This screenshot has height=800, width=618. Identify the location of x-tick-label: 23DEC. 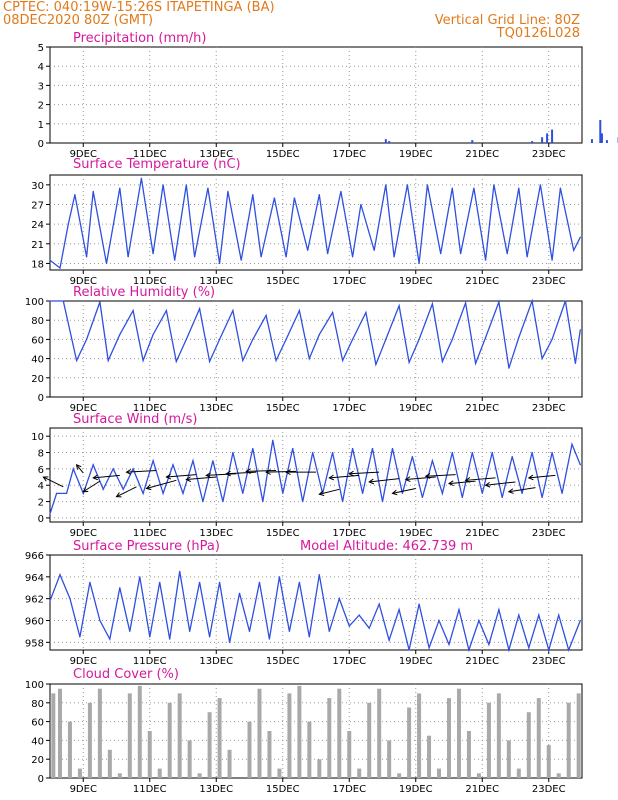
(549, 661).